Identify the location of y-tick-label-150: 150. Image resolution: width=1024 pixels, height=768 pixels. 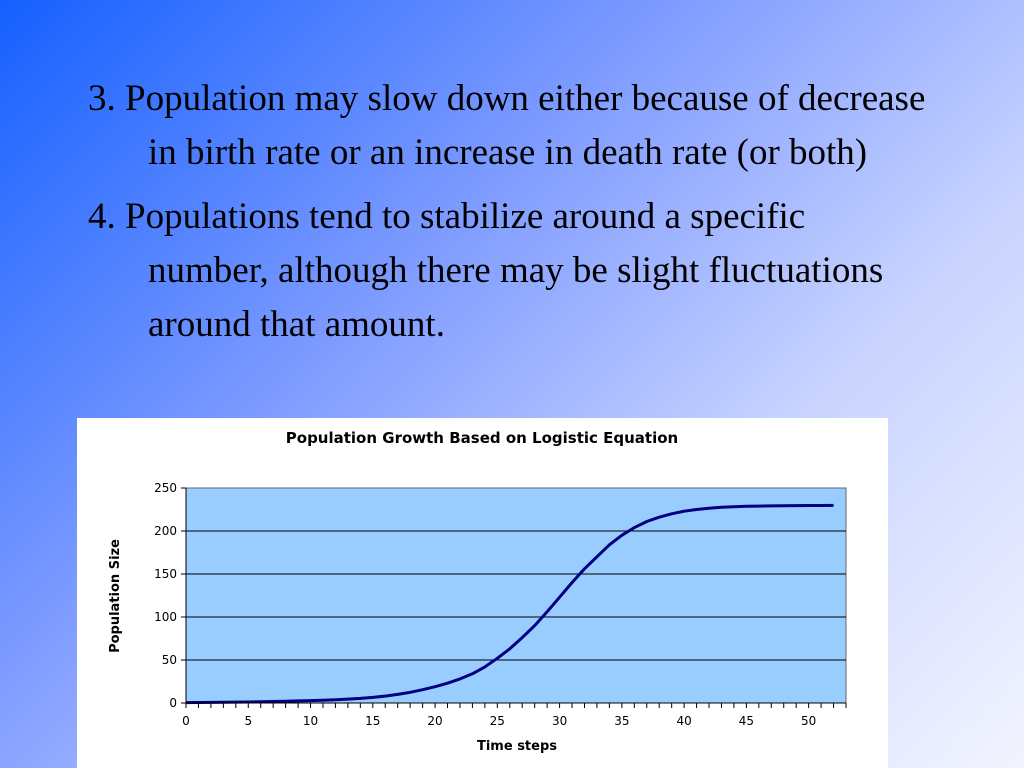
(165, 574).